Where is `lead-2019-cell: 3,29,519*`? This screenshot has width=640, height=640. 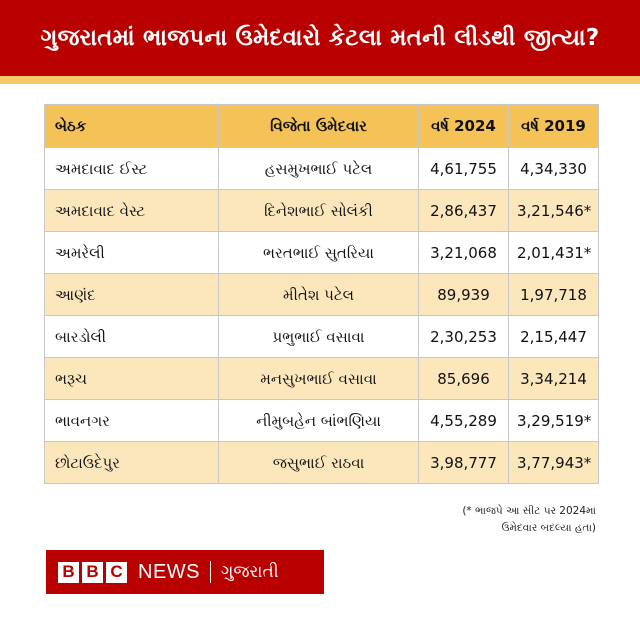 lead-2019-cell: 3,29,519* is located at coordinates (553, 420).